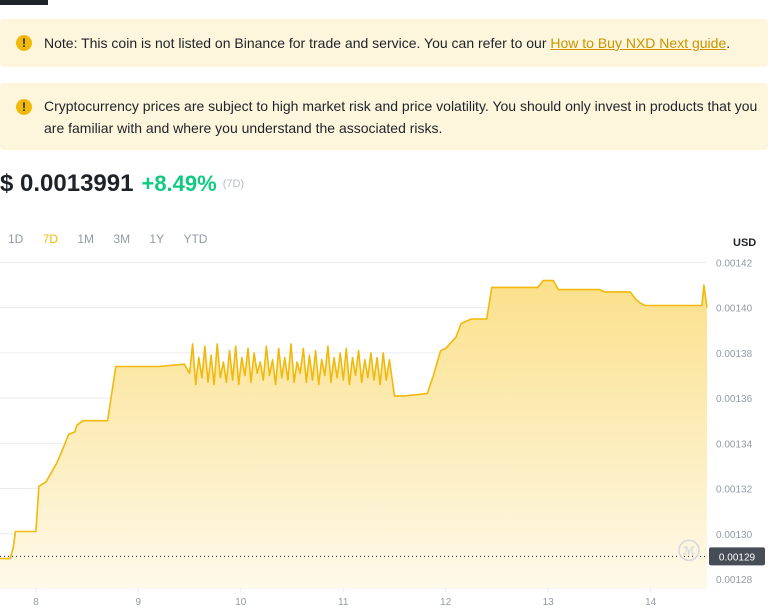 This screenshot has height=615, width=783. What do you see at coordinates (36, 602) in the screenshot?
I see `x-tick-label: 8` at bounding box center [36, 602].